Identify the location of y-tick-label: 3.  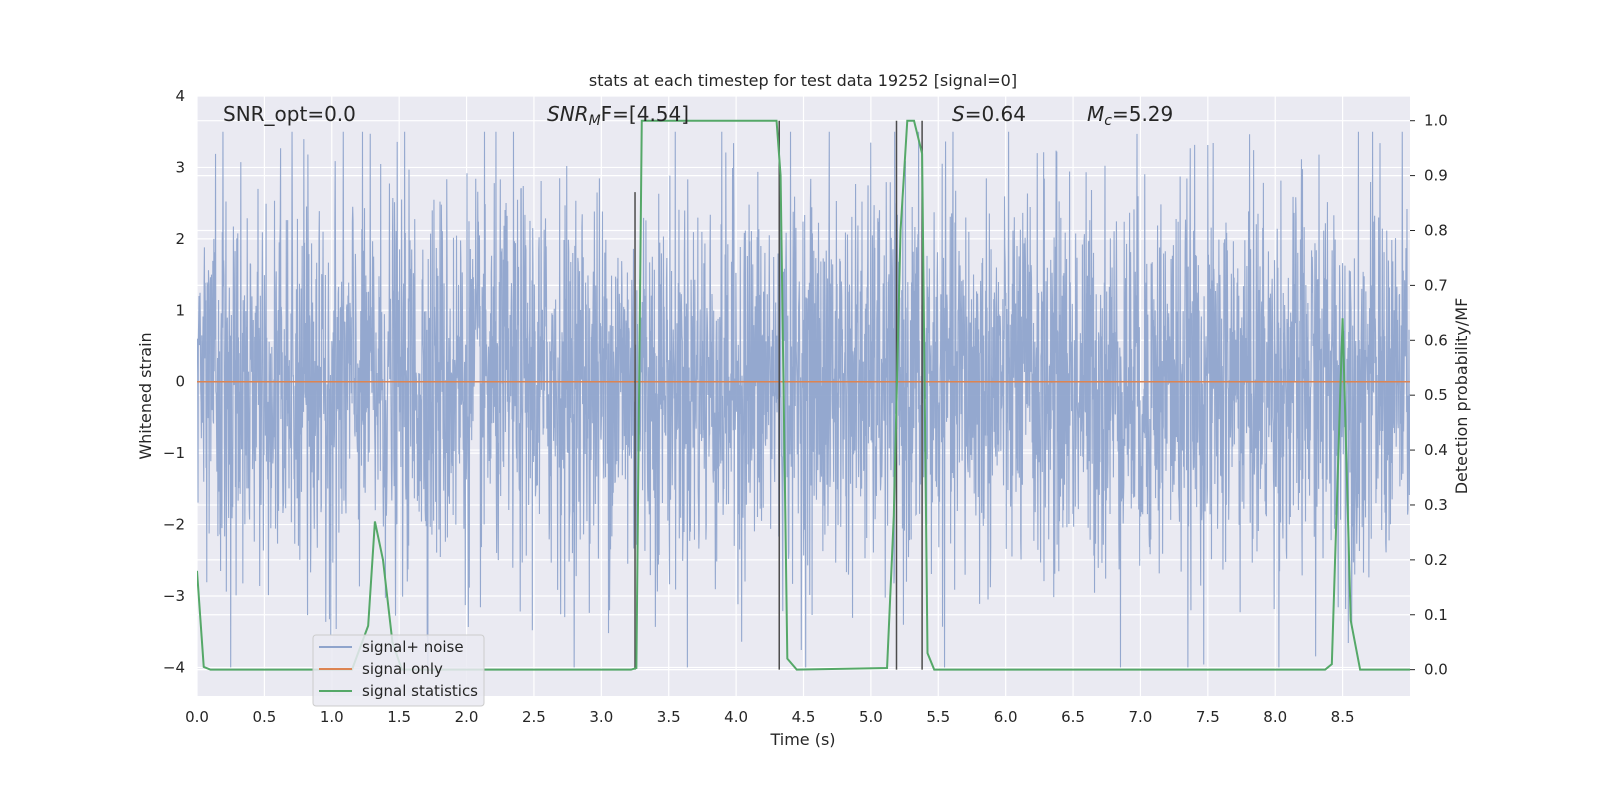
(180, 167).